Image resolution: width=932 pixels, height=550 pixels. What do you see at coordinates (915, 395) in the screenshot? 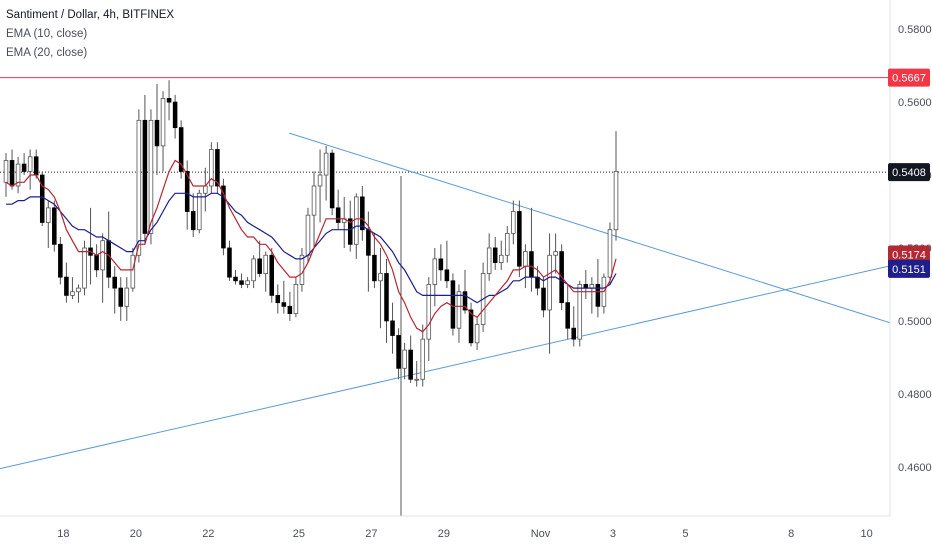
I see `price-tick-label: 0.4800` at bounding box center [915, 395].